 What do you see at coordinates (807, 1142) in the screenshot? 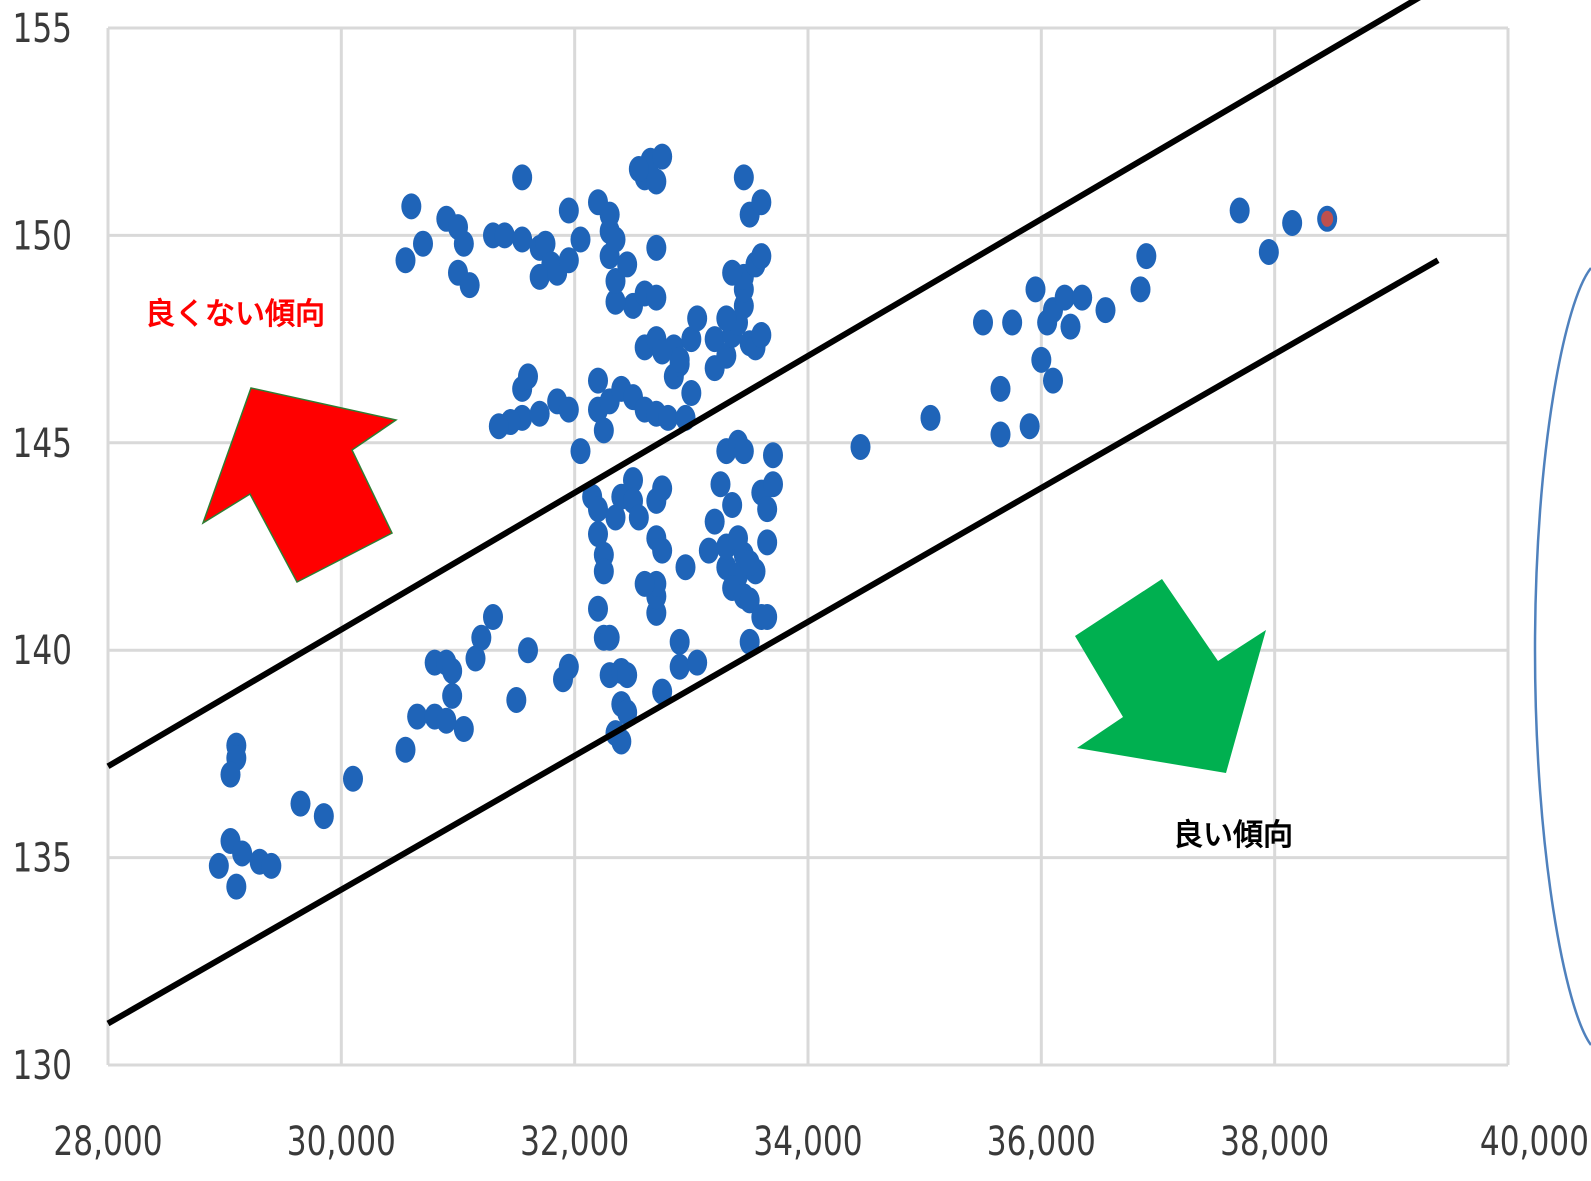
I see `x-tick-label: 34,000` at bounding box center [807, 1142].